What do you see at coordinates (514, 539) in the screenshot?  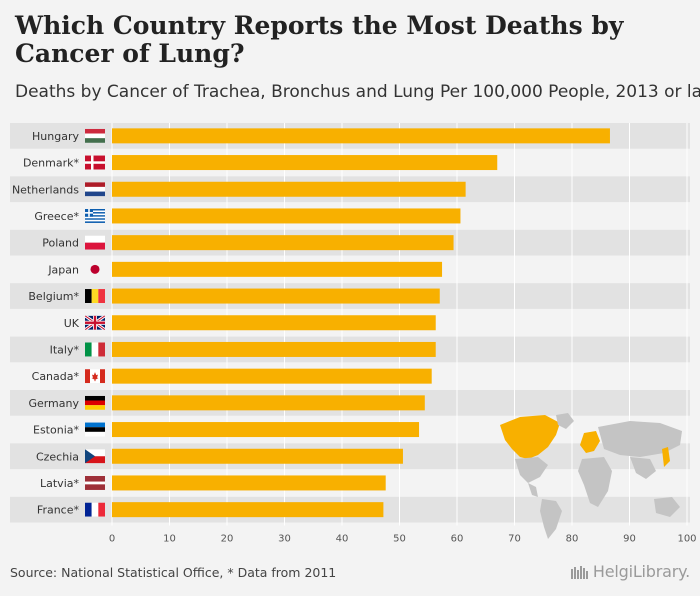 I see `x-tick-label: 70` at bounding box center [514, 539].